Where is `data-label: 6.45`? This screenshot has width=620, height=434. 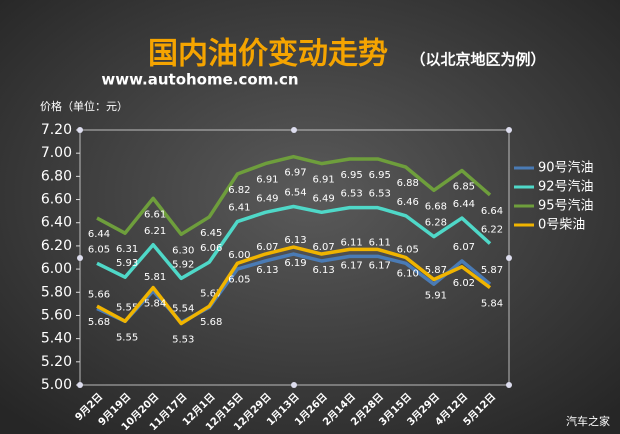
data-label: 6.45 is located at coordinates (211, 233).